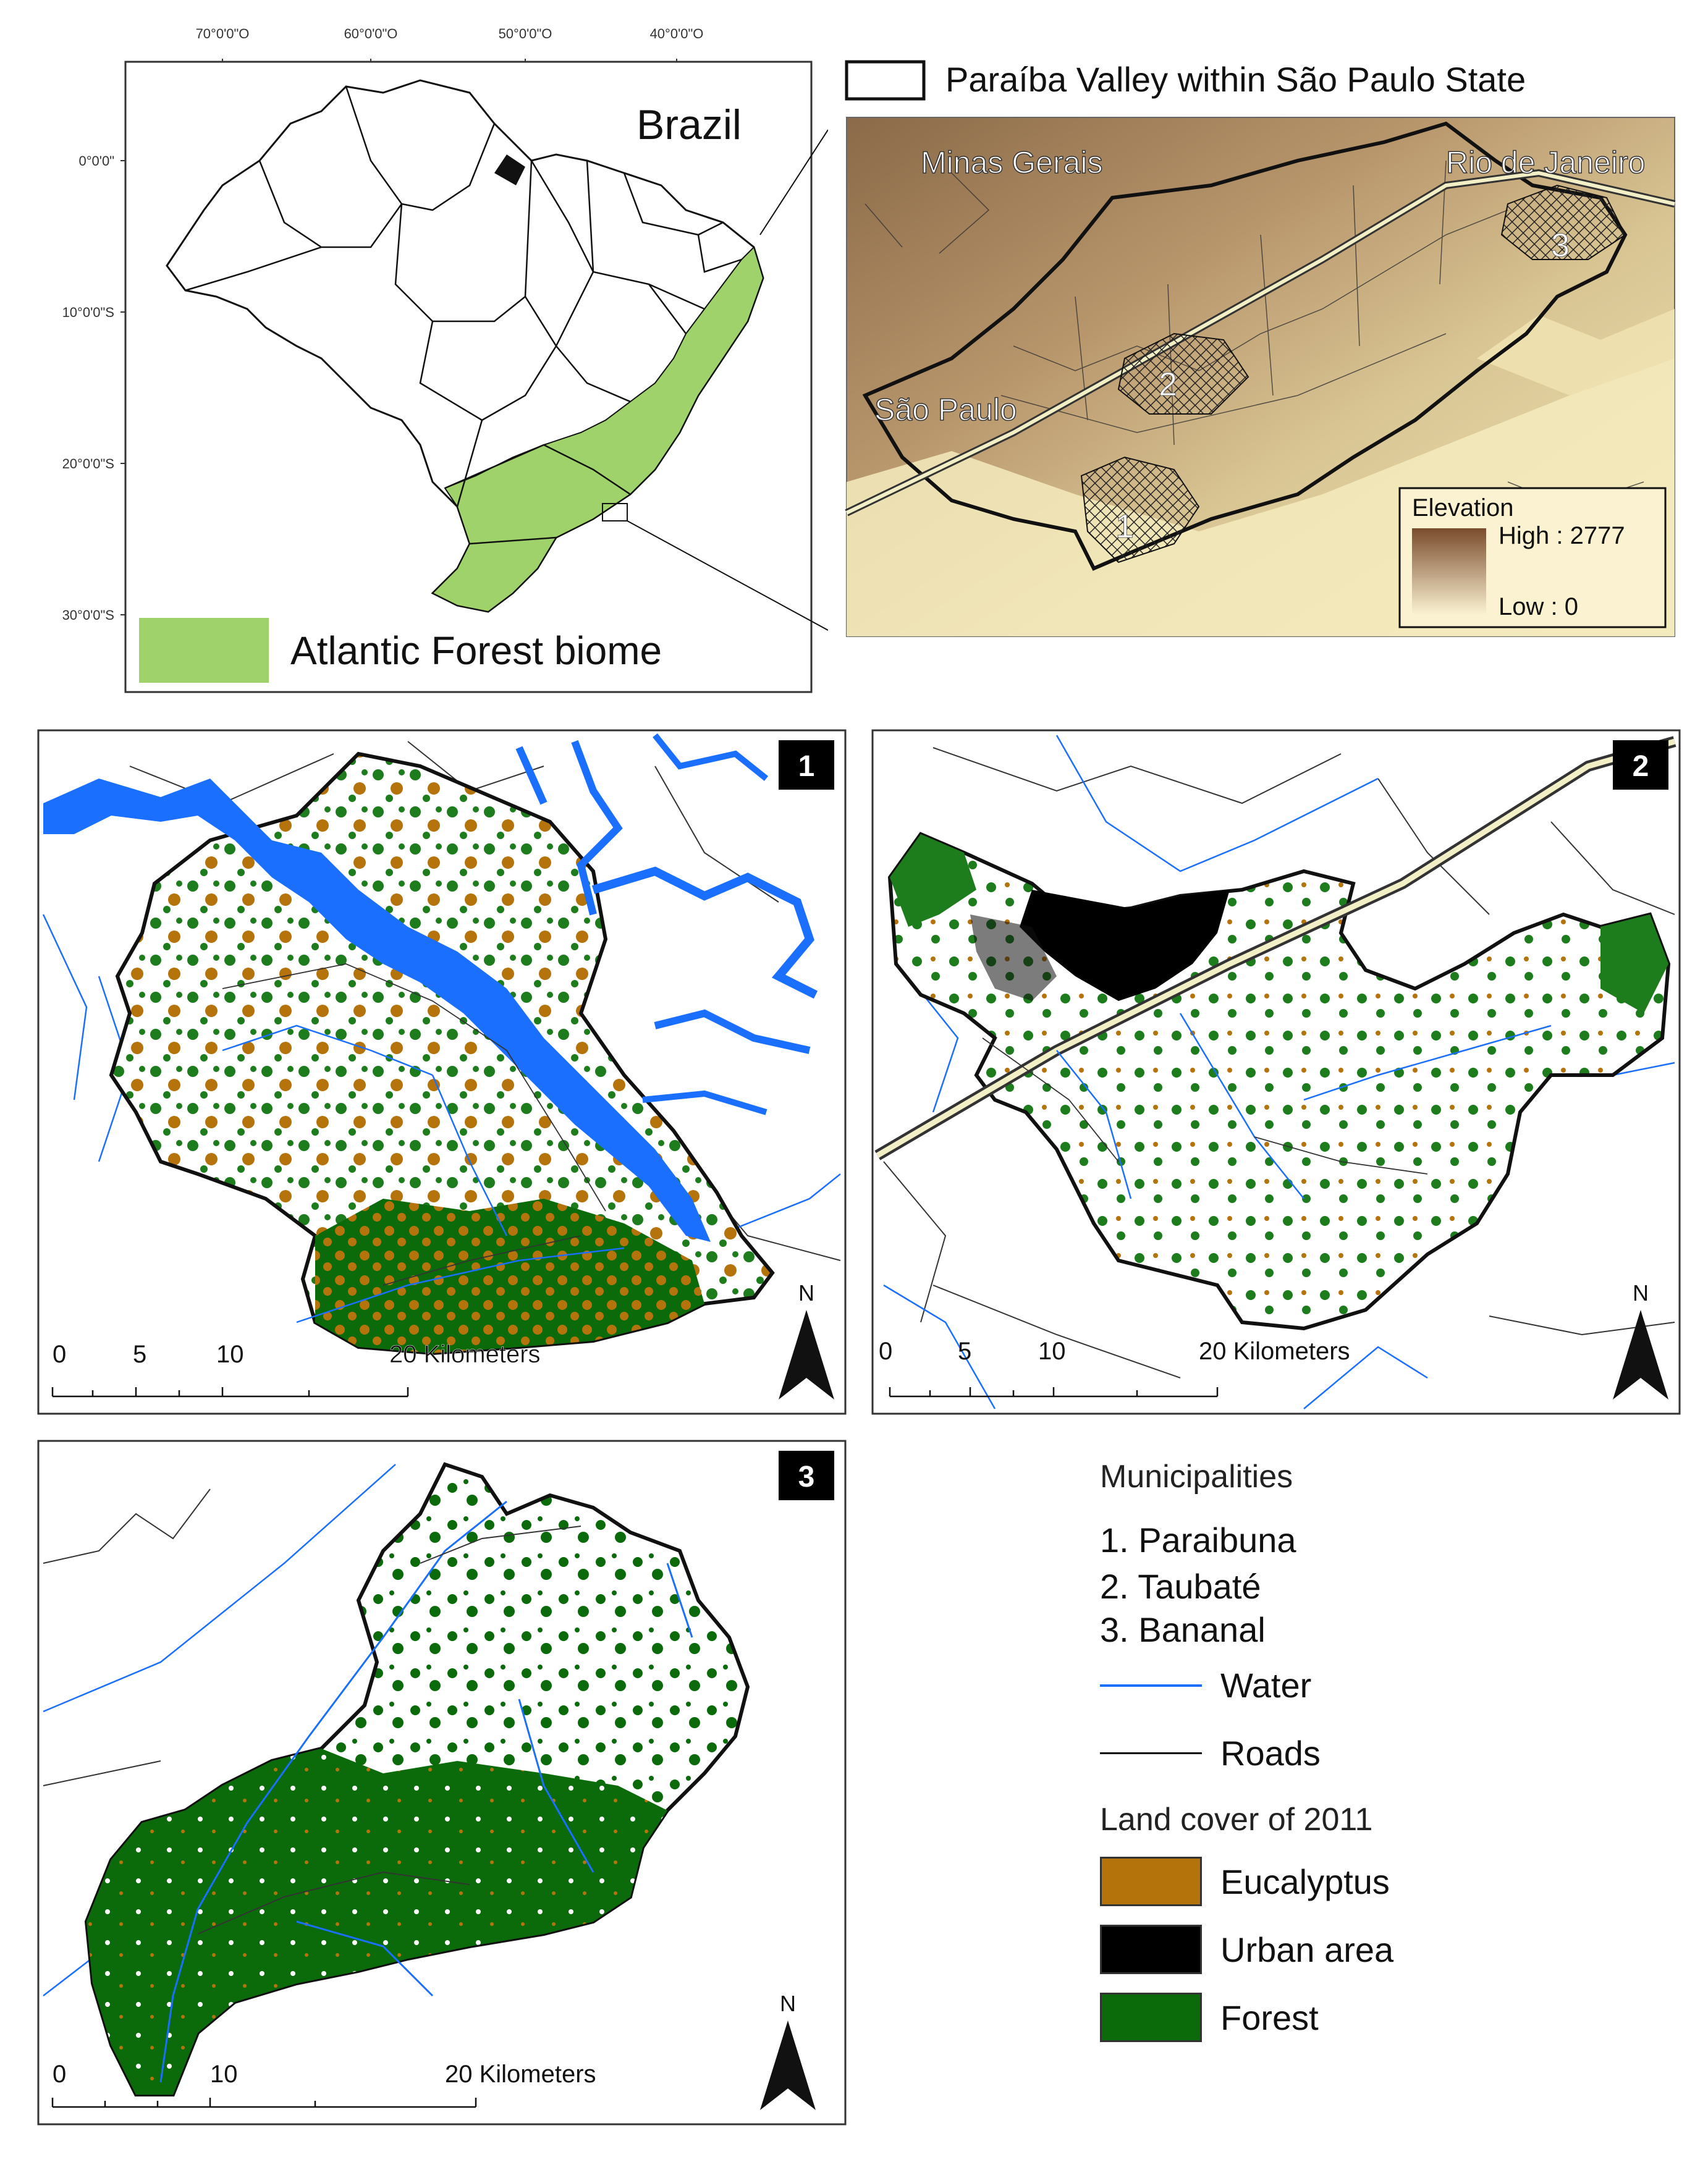  I want to click on panel-bananal: 3 N 0 10 20 Kilometers, so click(442, 1783).